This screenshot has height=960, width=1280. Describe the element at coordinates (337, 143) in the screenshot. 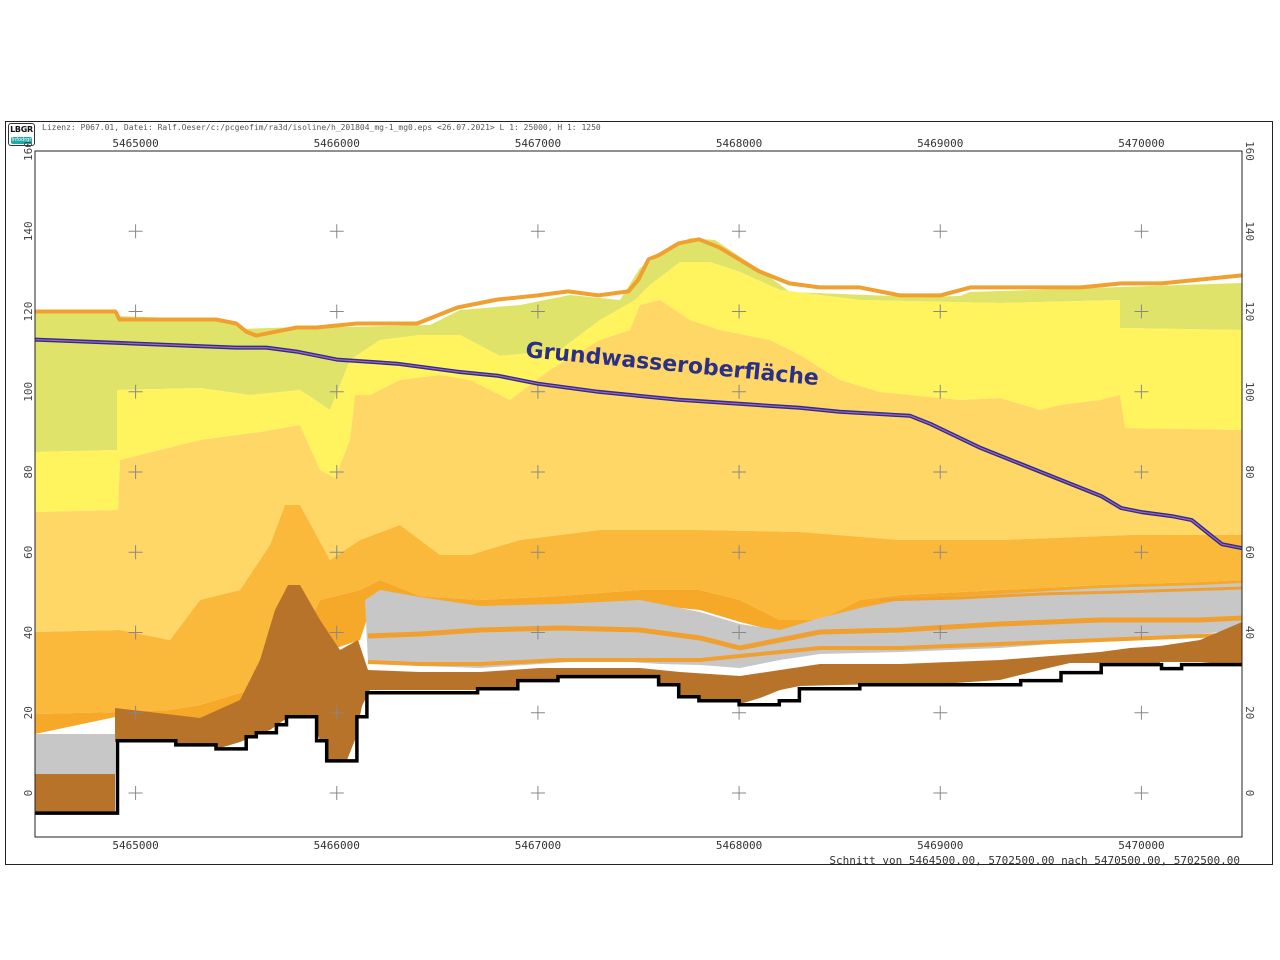

I see `x-tick-label-top: 5466000` at that location.